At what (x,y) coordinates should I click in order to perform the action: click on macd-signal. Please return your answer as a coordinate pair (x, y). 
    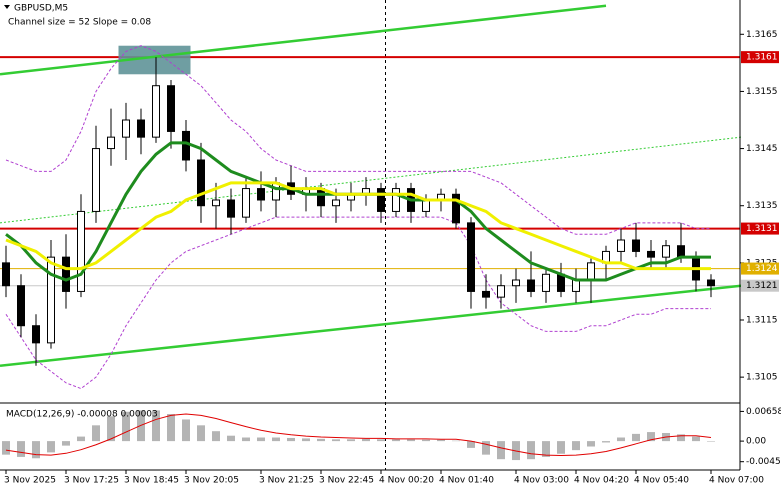
    Looking at the image, I should click on (358, 435).